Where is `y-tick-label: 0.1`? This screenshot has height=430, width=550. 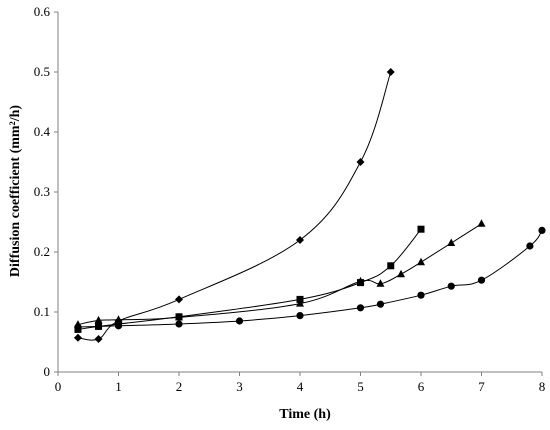
y-tick-label: 0.1 is located at coordinates (42, 311).